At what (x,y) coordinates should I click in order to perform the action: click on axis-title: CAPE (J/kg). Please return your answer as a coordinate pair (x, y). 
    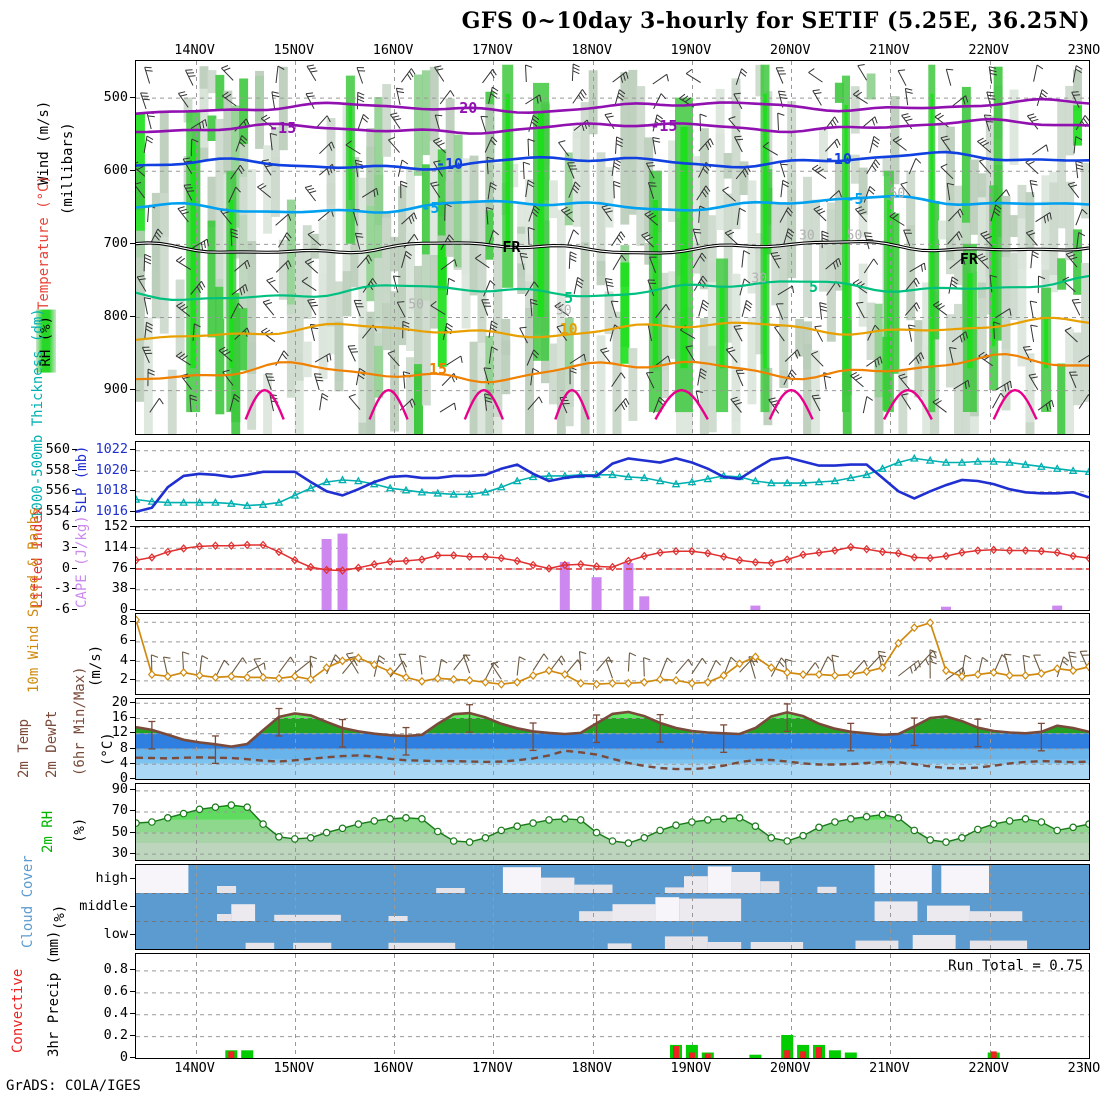
    Looking at the image, I should click on (82, 561).